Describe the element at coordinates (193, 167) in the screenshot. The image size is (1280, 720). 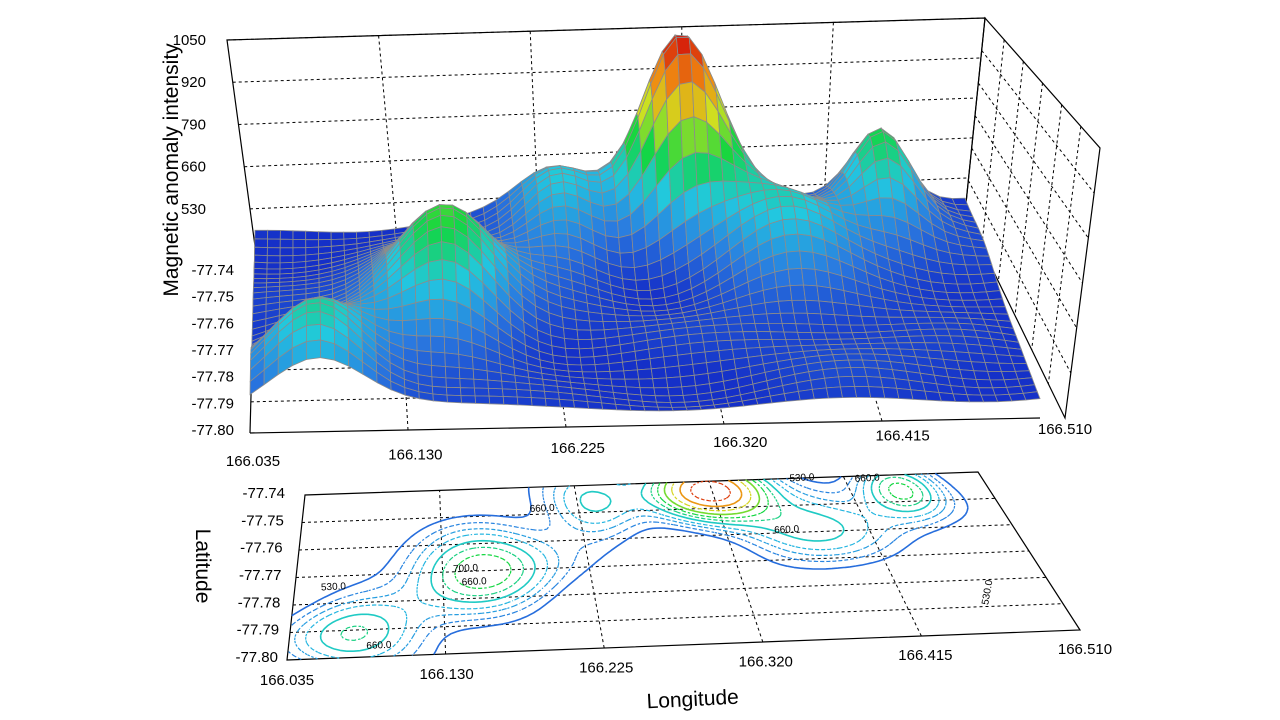
I see `z-tick-label: 660` at that location.